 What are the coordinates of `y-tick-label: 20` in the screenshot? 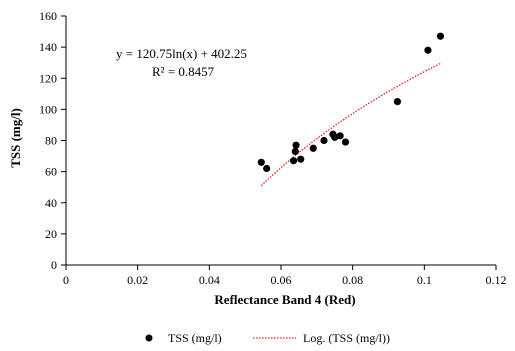 It's located at (51, 234).